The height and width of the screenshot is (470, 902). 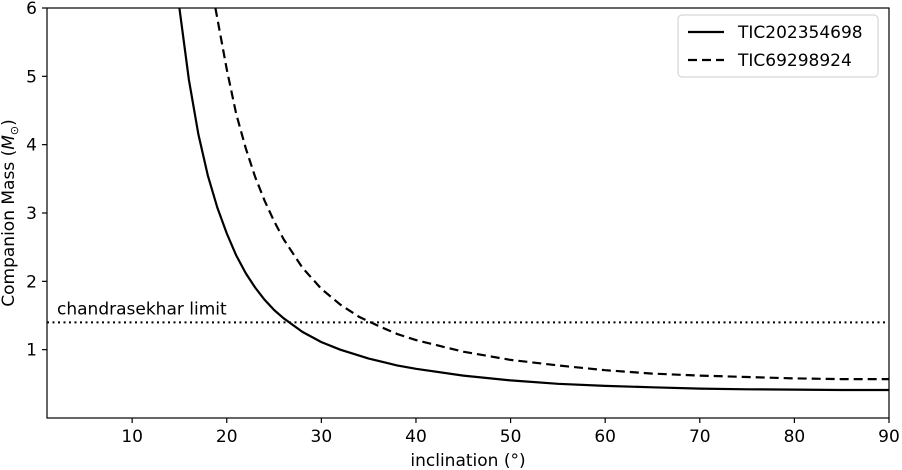 What do you see at coordinates (800, 33) in the screenshot?
I see `legend-label: TIC202354698` at bounding box center [800, 33].